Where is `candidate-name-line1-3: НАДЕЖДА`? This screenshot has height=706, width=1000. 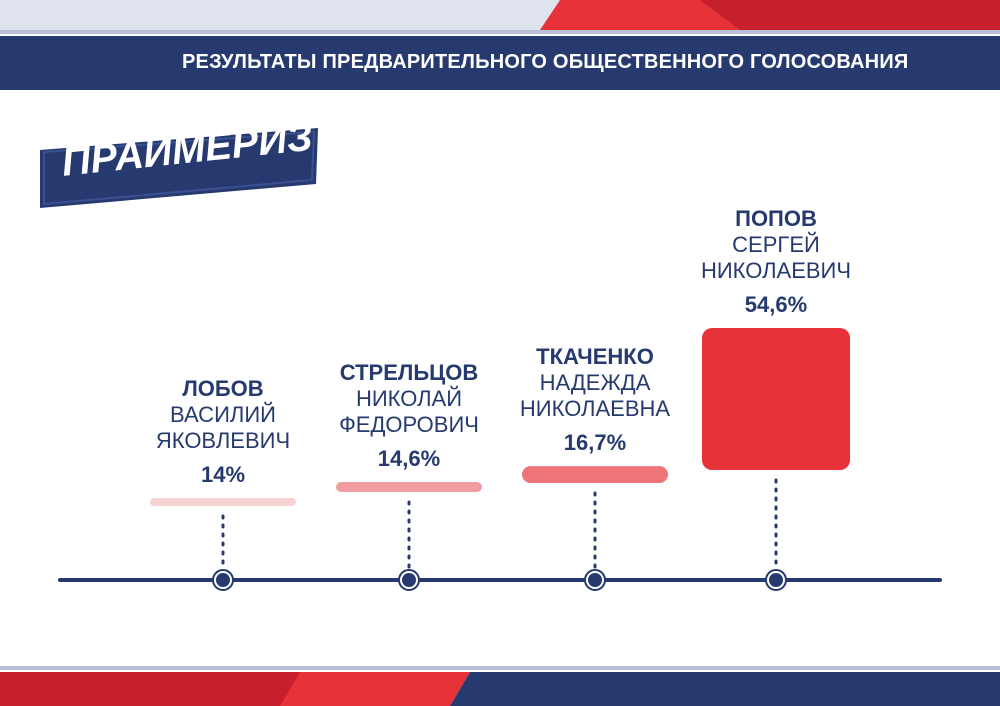
candidate-name-line1-3: НАДЕЖДА is located at coordinates (595, 382).